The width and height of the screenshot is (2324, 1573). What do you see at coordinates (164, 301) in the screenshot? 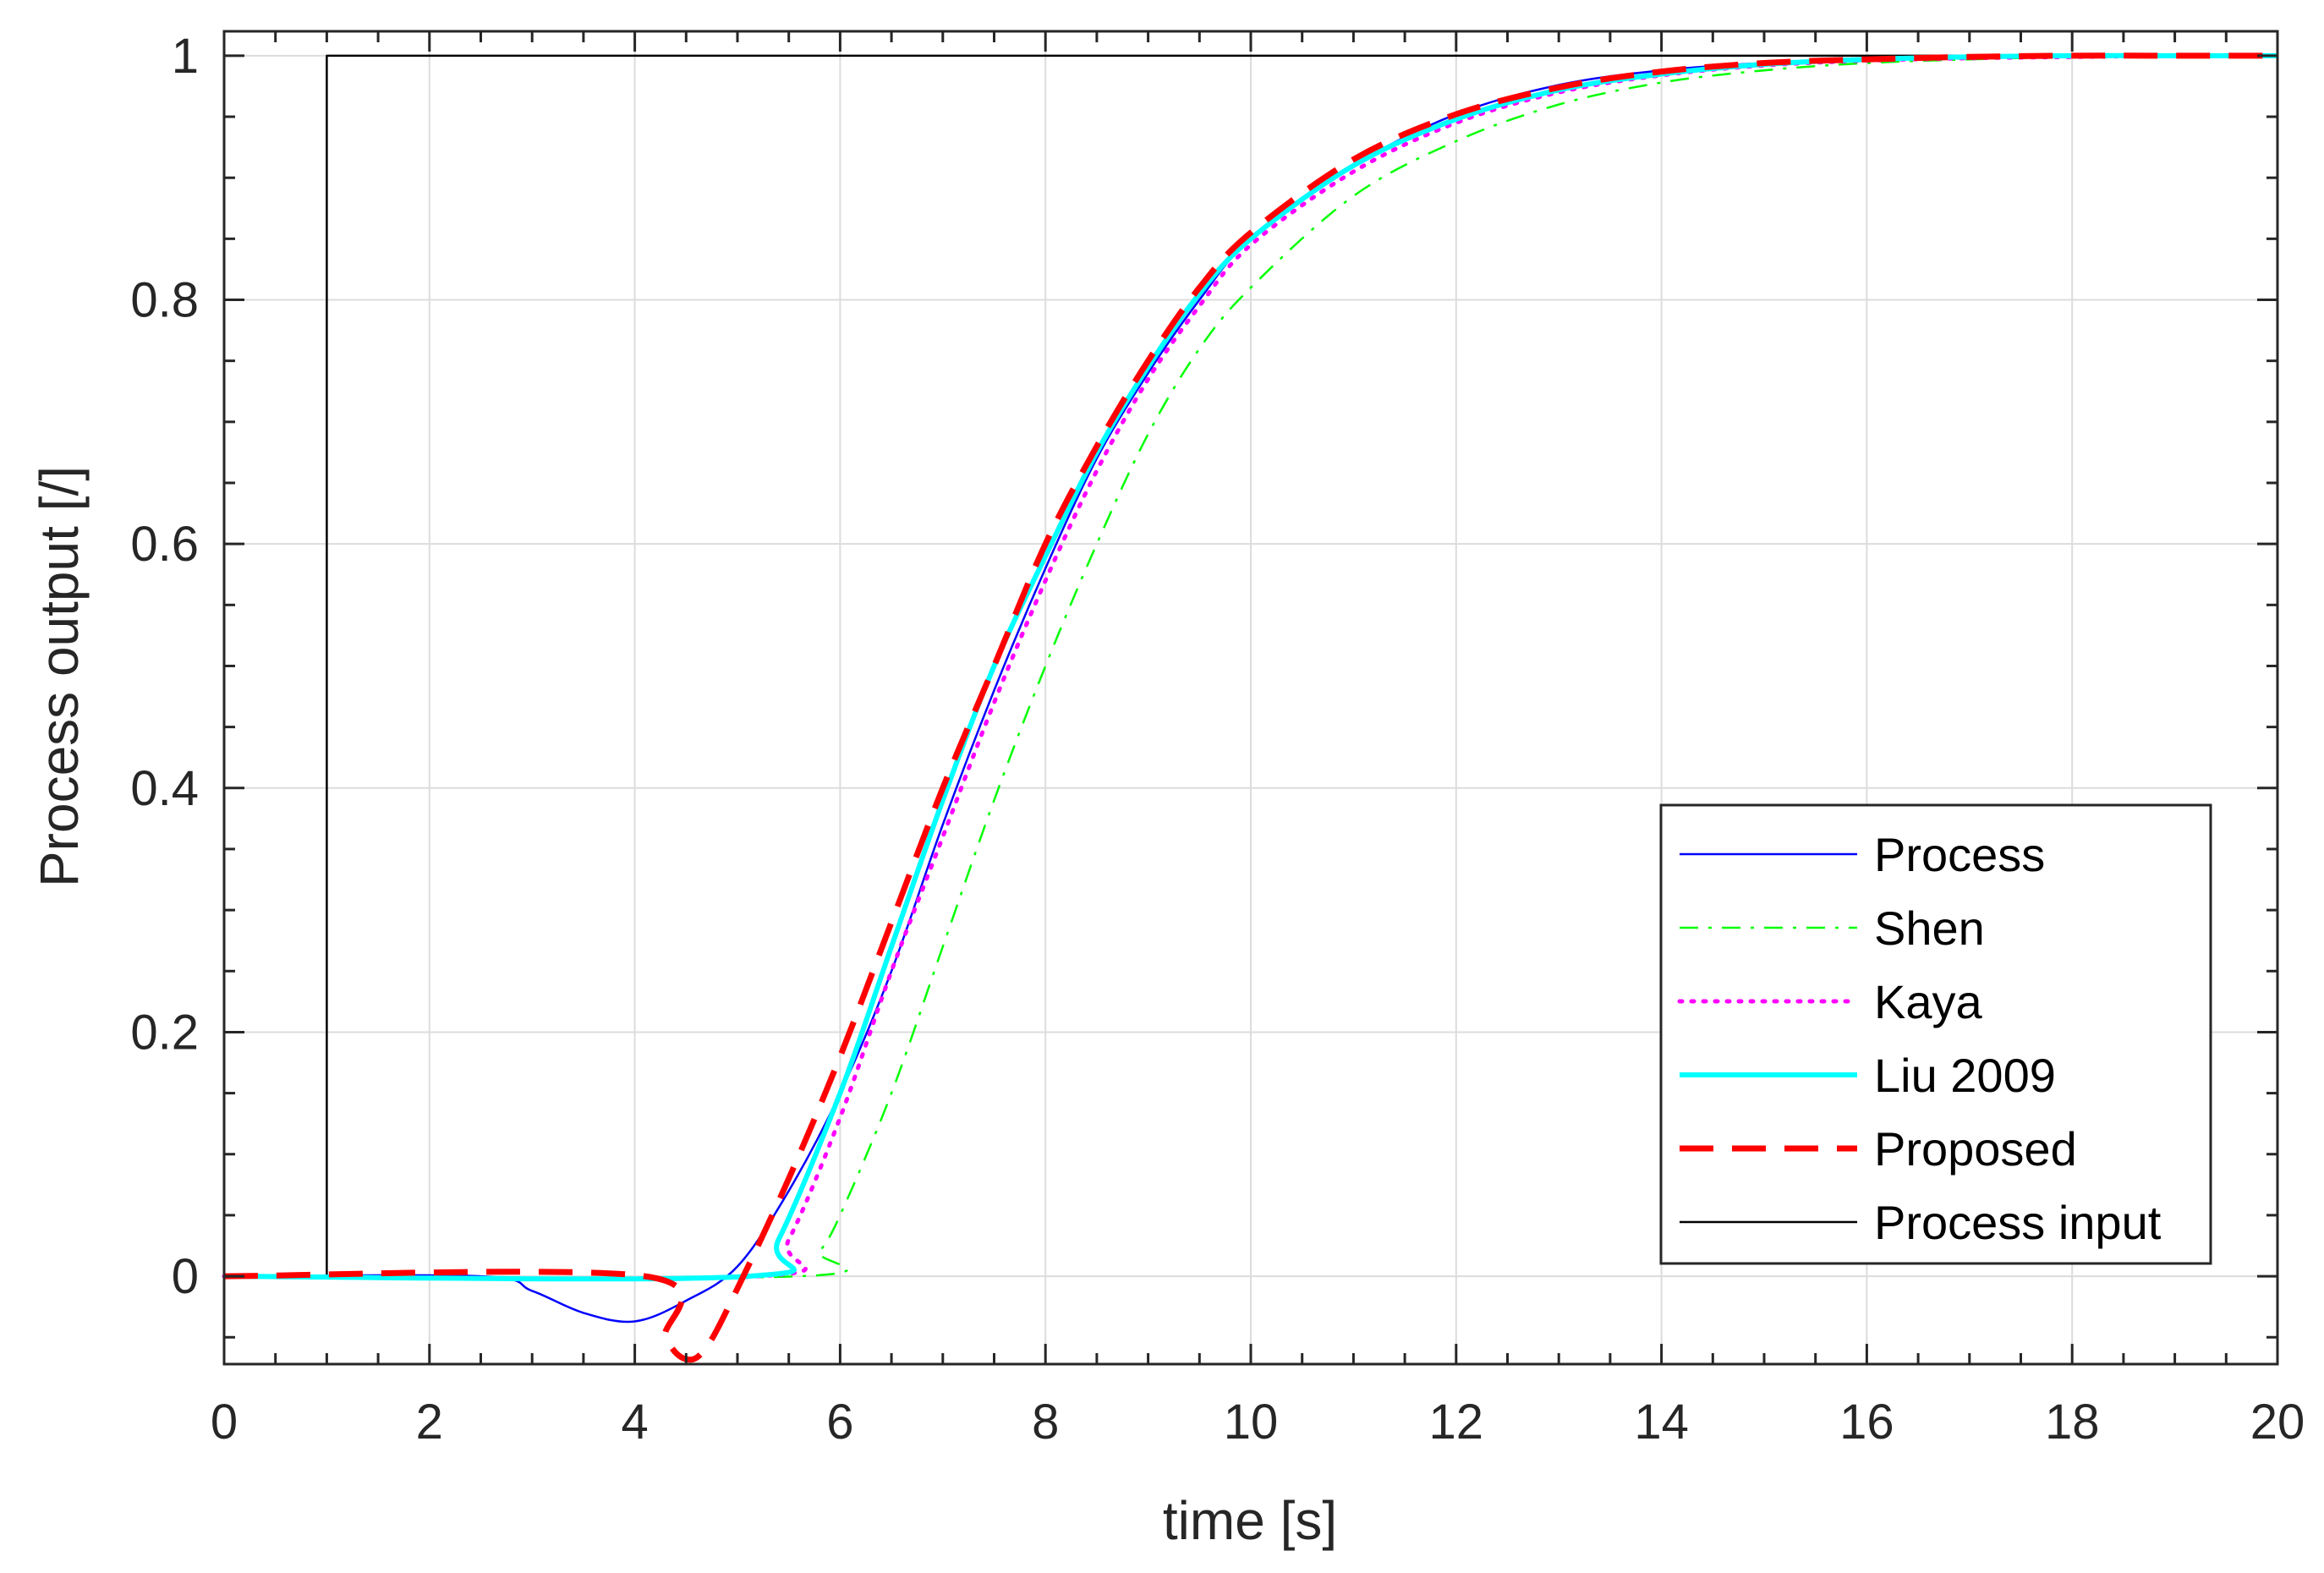
I see `y-tick-label: 0.8` at bounding box center [164, 301].